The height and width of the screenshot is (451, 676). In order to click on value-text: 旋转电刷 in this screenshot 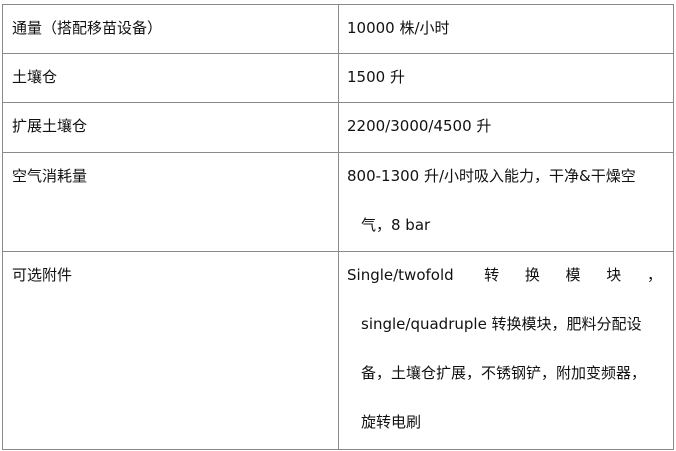, I will do `click(391, 422)`.